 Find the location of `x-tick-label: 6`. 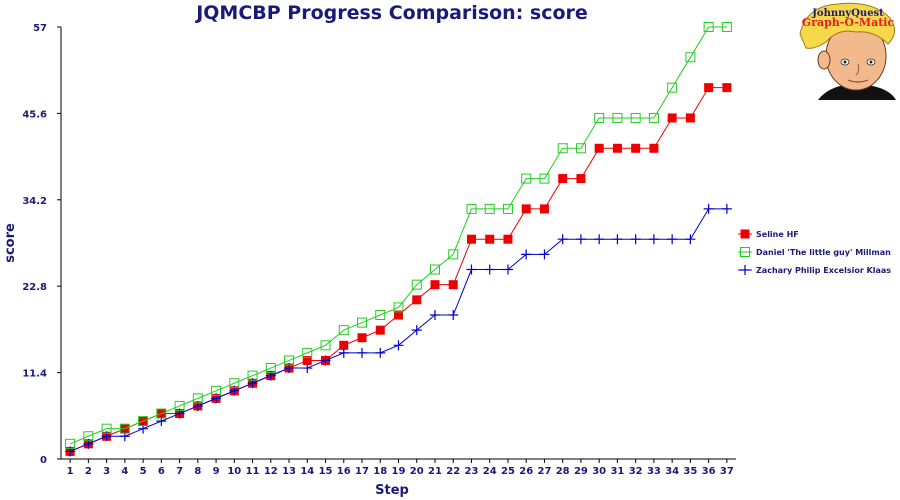

x-tick-label: 6 is located at coordinates (161, 471).